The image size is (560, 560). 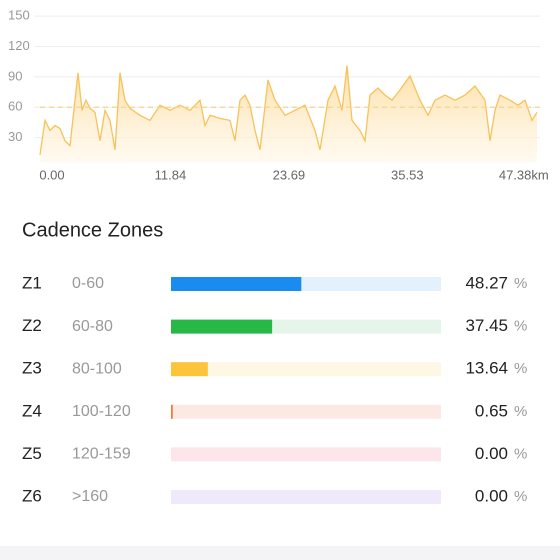 What do you see at coordinates (15, 75) in the screenshot?
I see `y-tick-label: 90` at bounding box center [15, 75].